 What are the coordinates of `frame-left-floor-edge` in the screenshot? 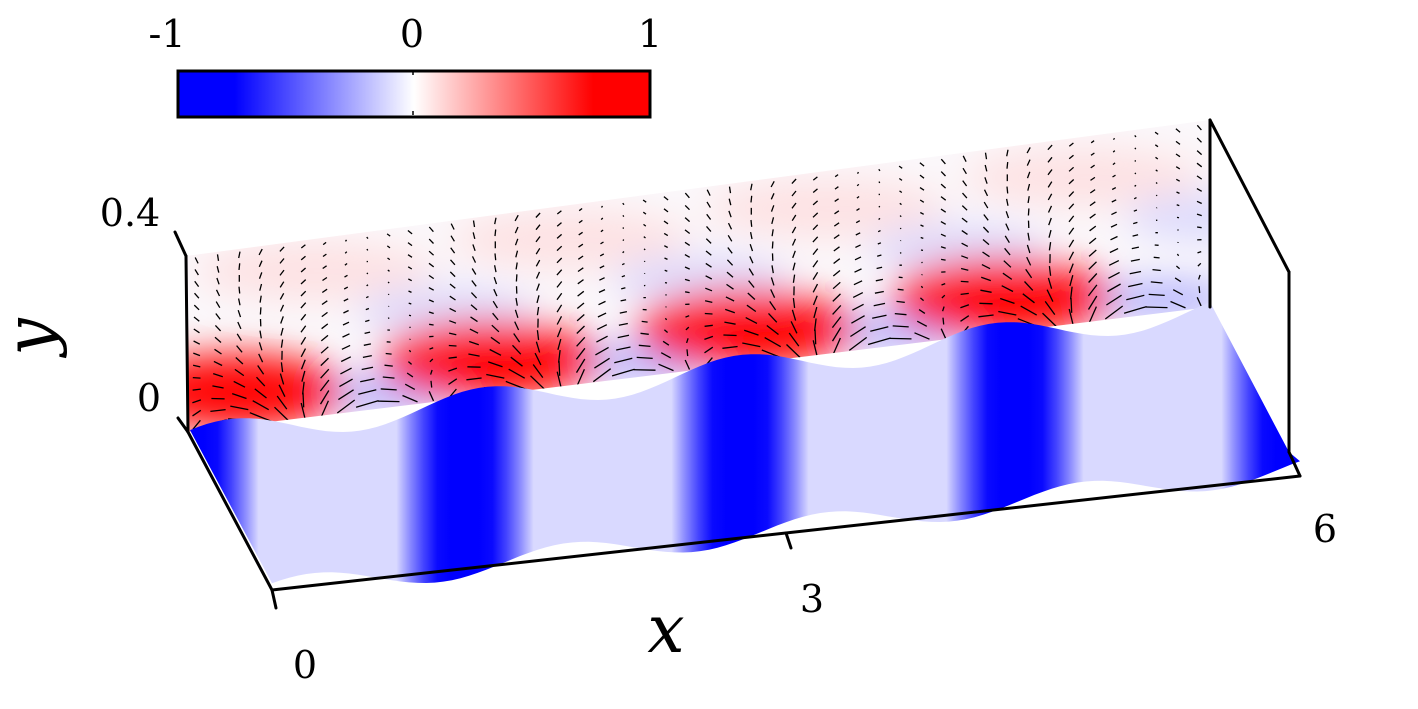 It's located at (230, 511).